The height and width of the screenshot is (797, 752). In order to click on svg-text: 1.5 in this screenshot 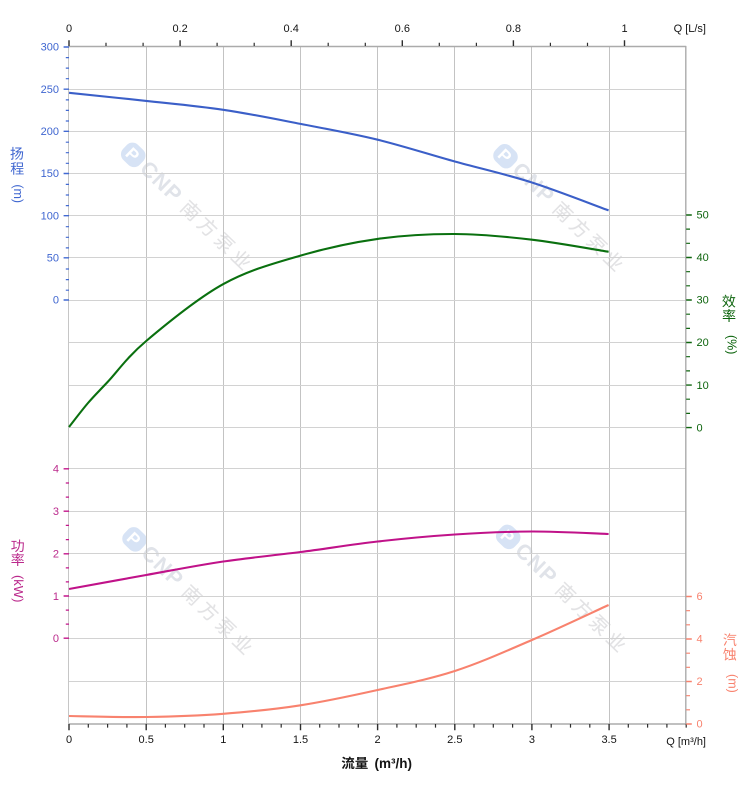, I will do `click(300, 740)`.